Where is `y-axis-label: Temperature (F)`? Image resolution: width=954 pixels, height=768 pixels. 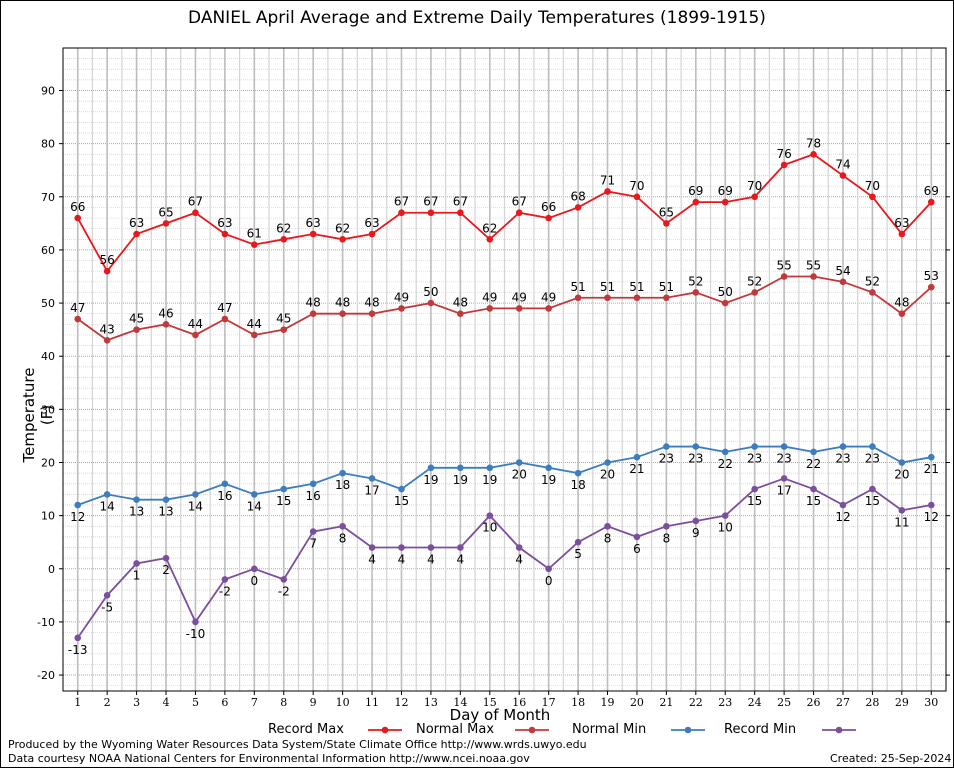 y-axis-label: Temperature (F) is located at coordinates (38, 415).